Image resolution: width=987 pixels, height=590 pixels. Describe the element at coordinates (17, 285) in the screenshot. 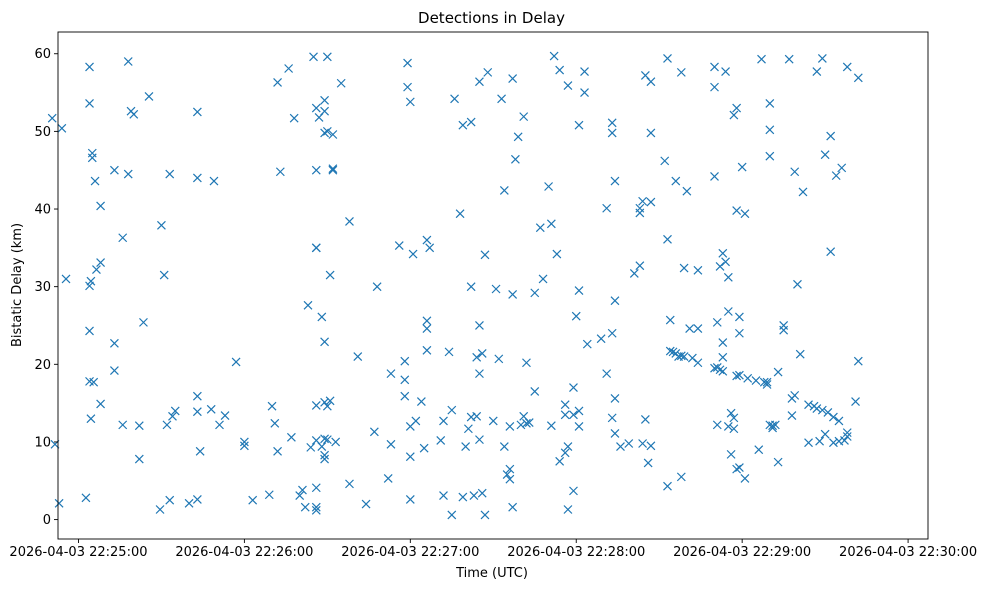

I see `y-axis-label: Bistatic Delay (km)` at that location.